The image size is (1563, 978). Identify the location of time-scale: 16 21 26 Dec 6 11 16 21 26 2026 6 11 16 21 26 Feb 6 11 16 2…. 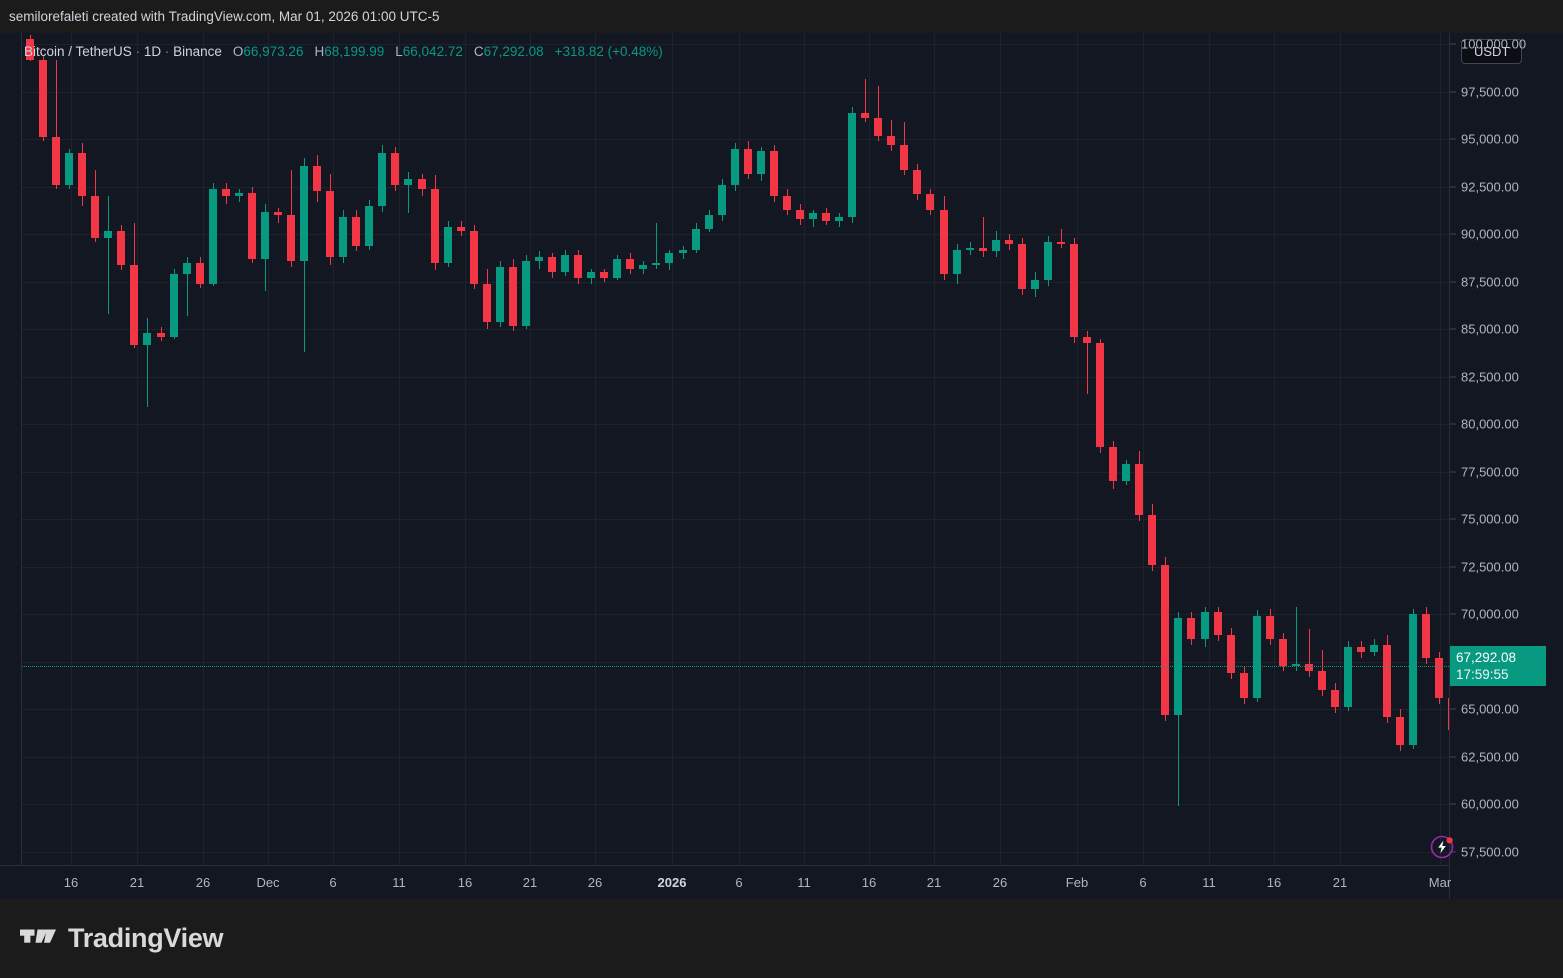
(725, 882).